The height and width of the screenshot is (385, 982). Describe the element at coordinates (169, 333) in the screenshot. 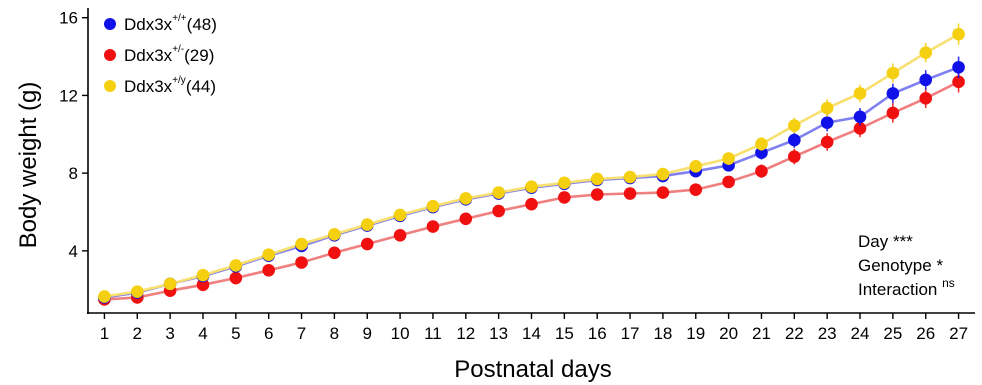

I see `x-tick-label: 3` at that location.